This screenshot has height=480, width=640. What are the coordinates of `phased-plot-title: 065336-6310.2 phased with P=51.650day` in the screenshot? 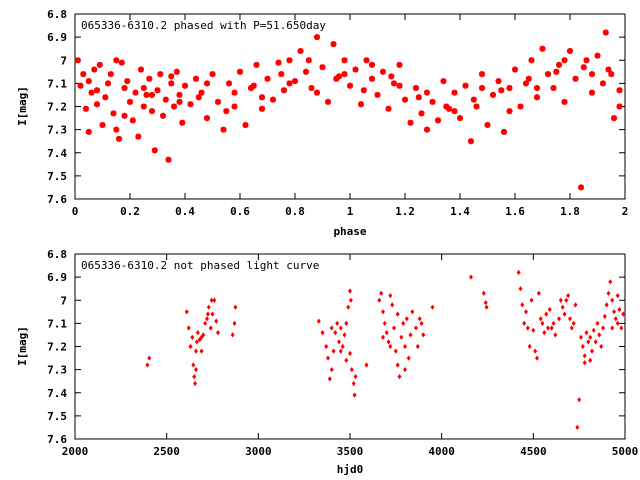 It's located at (203, 25).